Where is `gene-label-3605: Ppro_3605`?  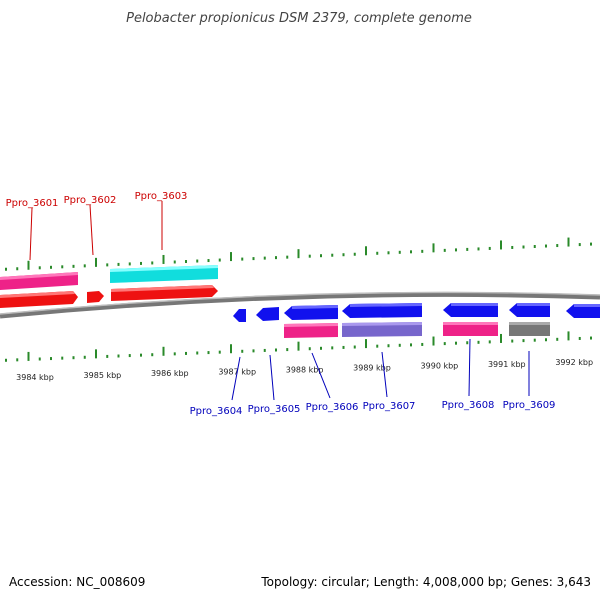 gene-label-3605: Ppro_3605 is located at coordinates (274, 409).